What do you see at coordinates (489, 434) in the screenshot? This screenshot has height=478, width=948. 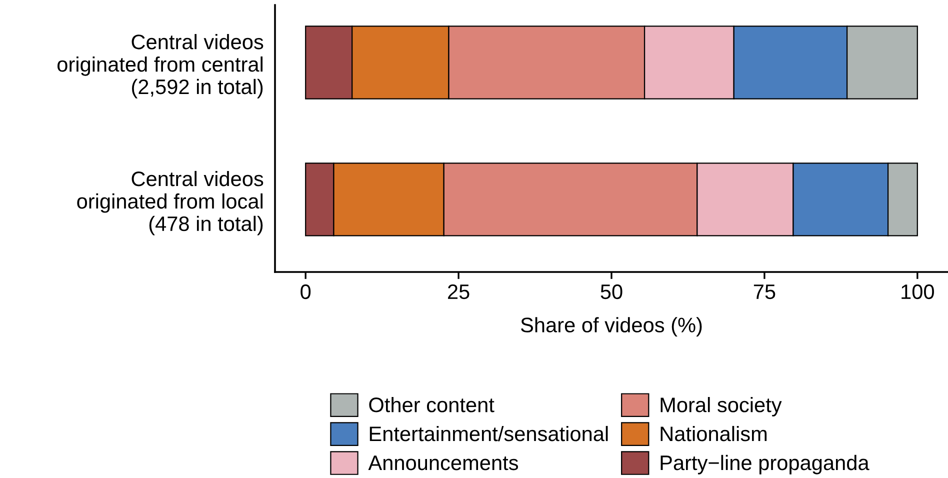 I see `legend-label: Entertainment/sensational` at bounding box center [489, 434].